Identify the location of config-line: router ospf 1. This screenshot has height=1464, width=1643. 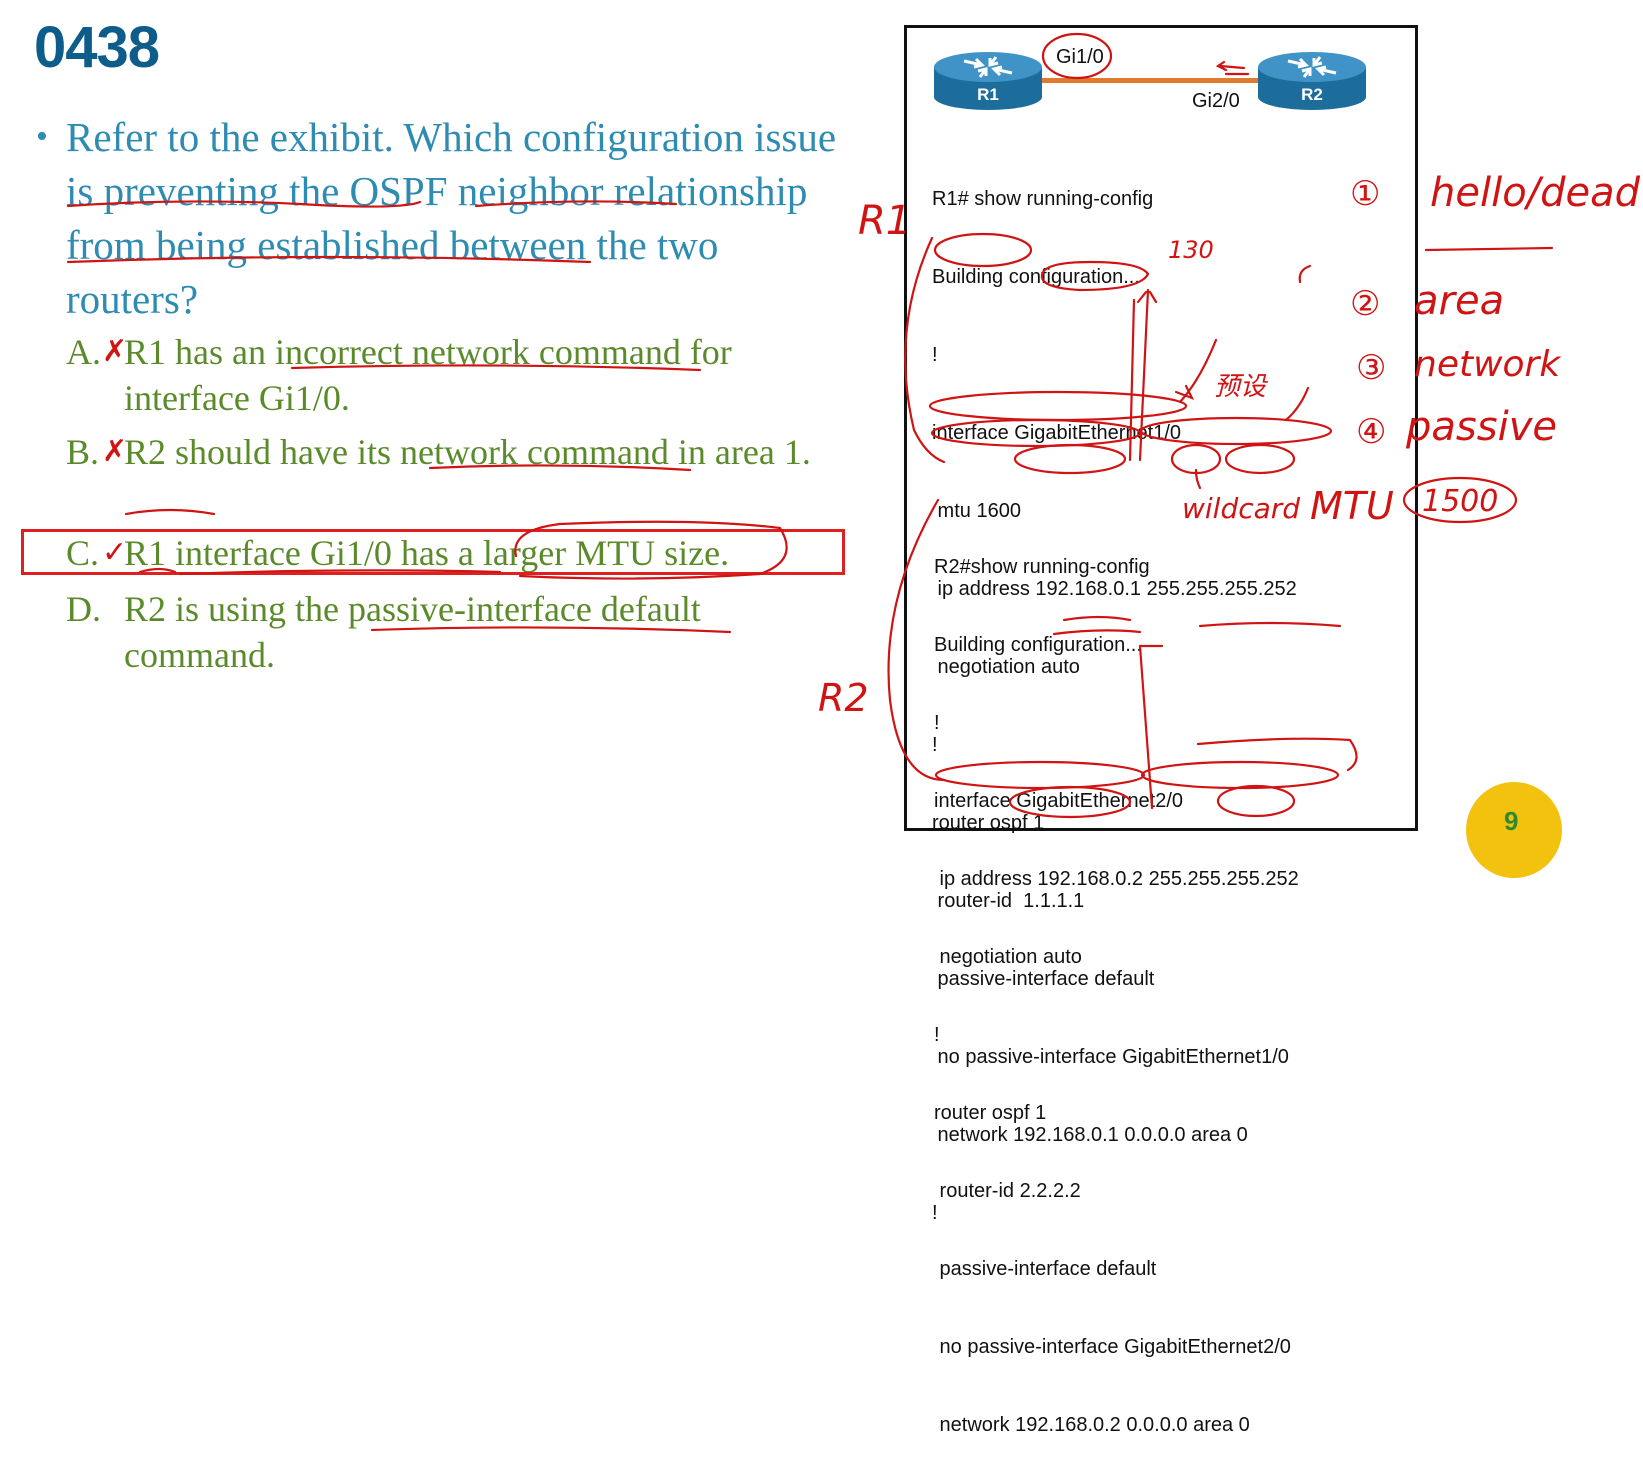
(990, 1113).